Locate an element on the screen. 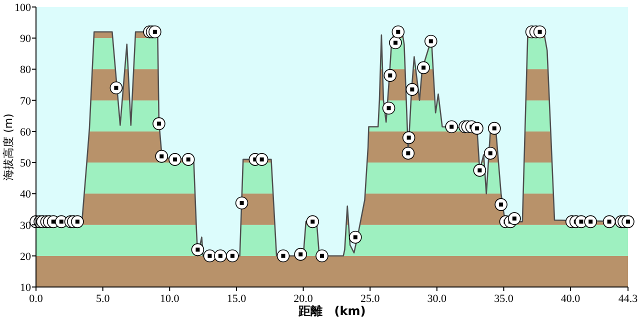 This screenshot has height=320, width=640. x-tick-label: 15.0 is located at coordinates (236, 299).